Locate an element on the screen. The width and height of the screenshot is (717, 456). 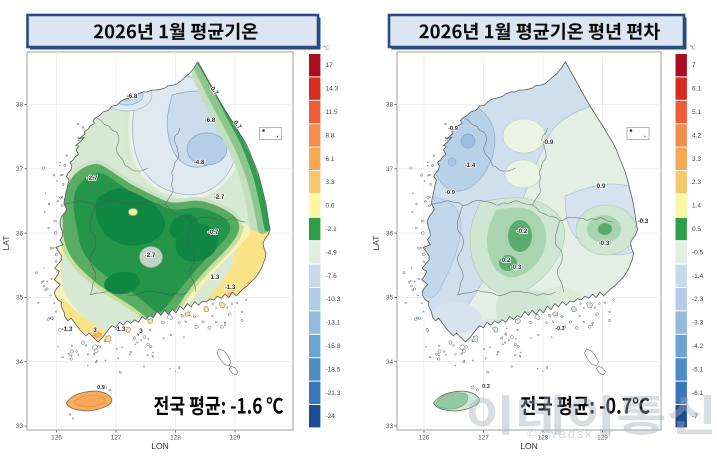
svg-text: 4.2 is located at coordinates (696, 135).